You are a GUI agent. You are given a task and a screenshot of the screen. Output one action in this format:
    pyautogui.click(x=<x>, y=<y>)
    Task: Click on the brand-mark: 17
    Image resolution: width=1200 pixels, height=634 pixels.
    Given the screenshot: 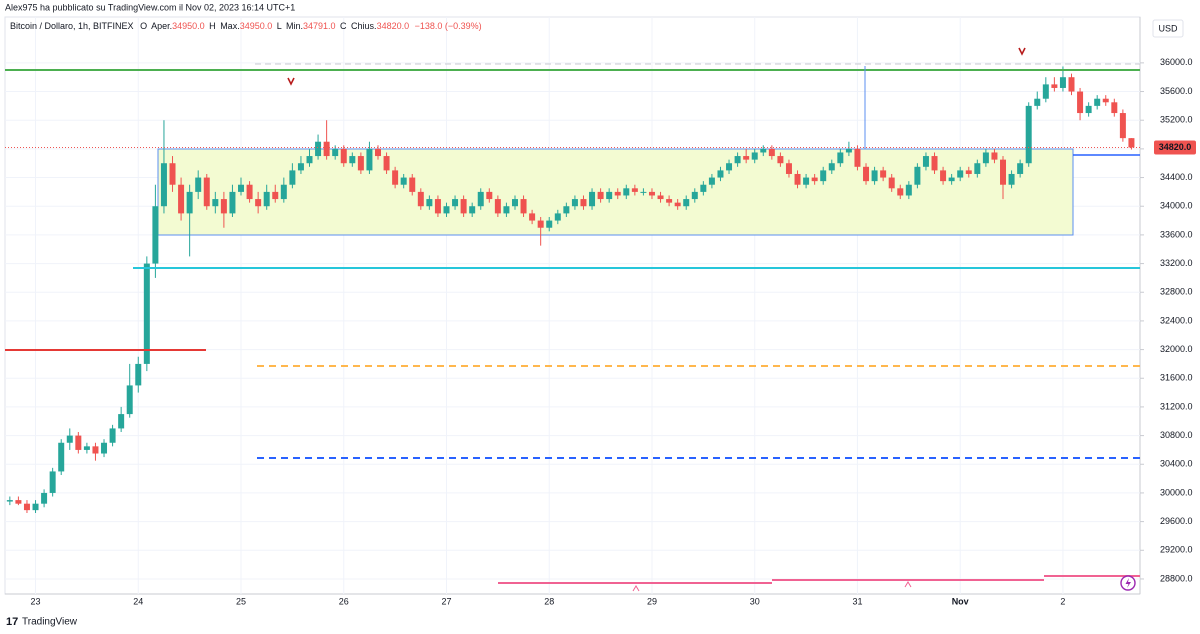 What is the action you would take?
    pyautogui.click(x=12, y=622)
    